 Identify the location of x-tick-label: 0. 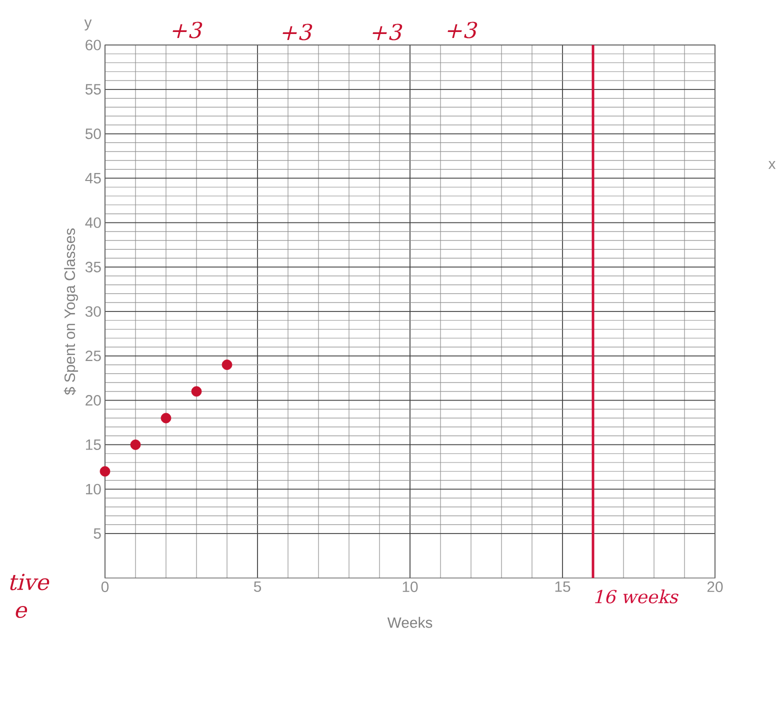
(105, 587).